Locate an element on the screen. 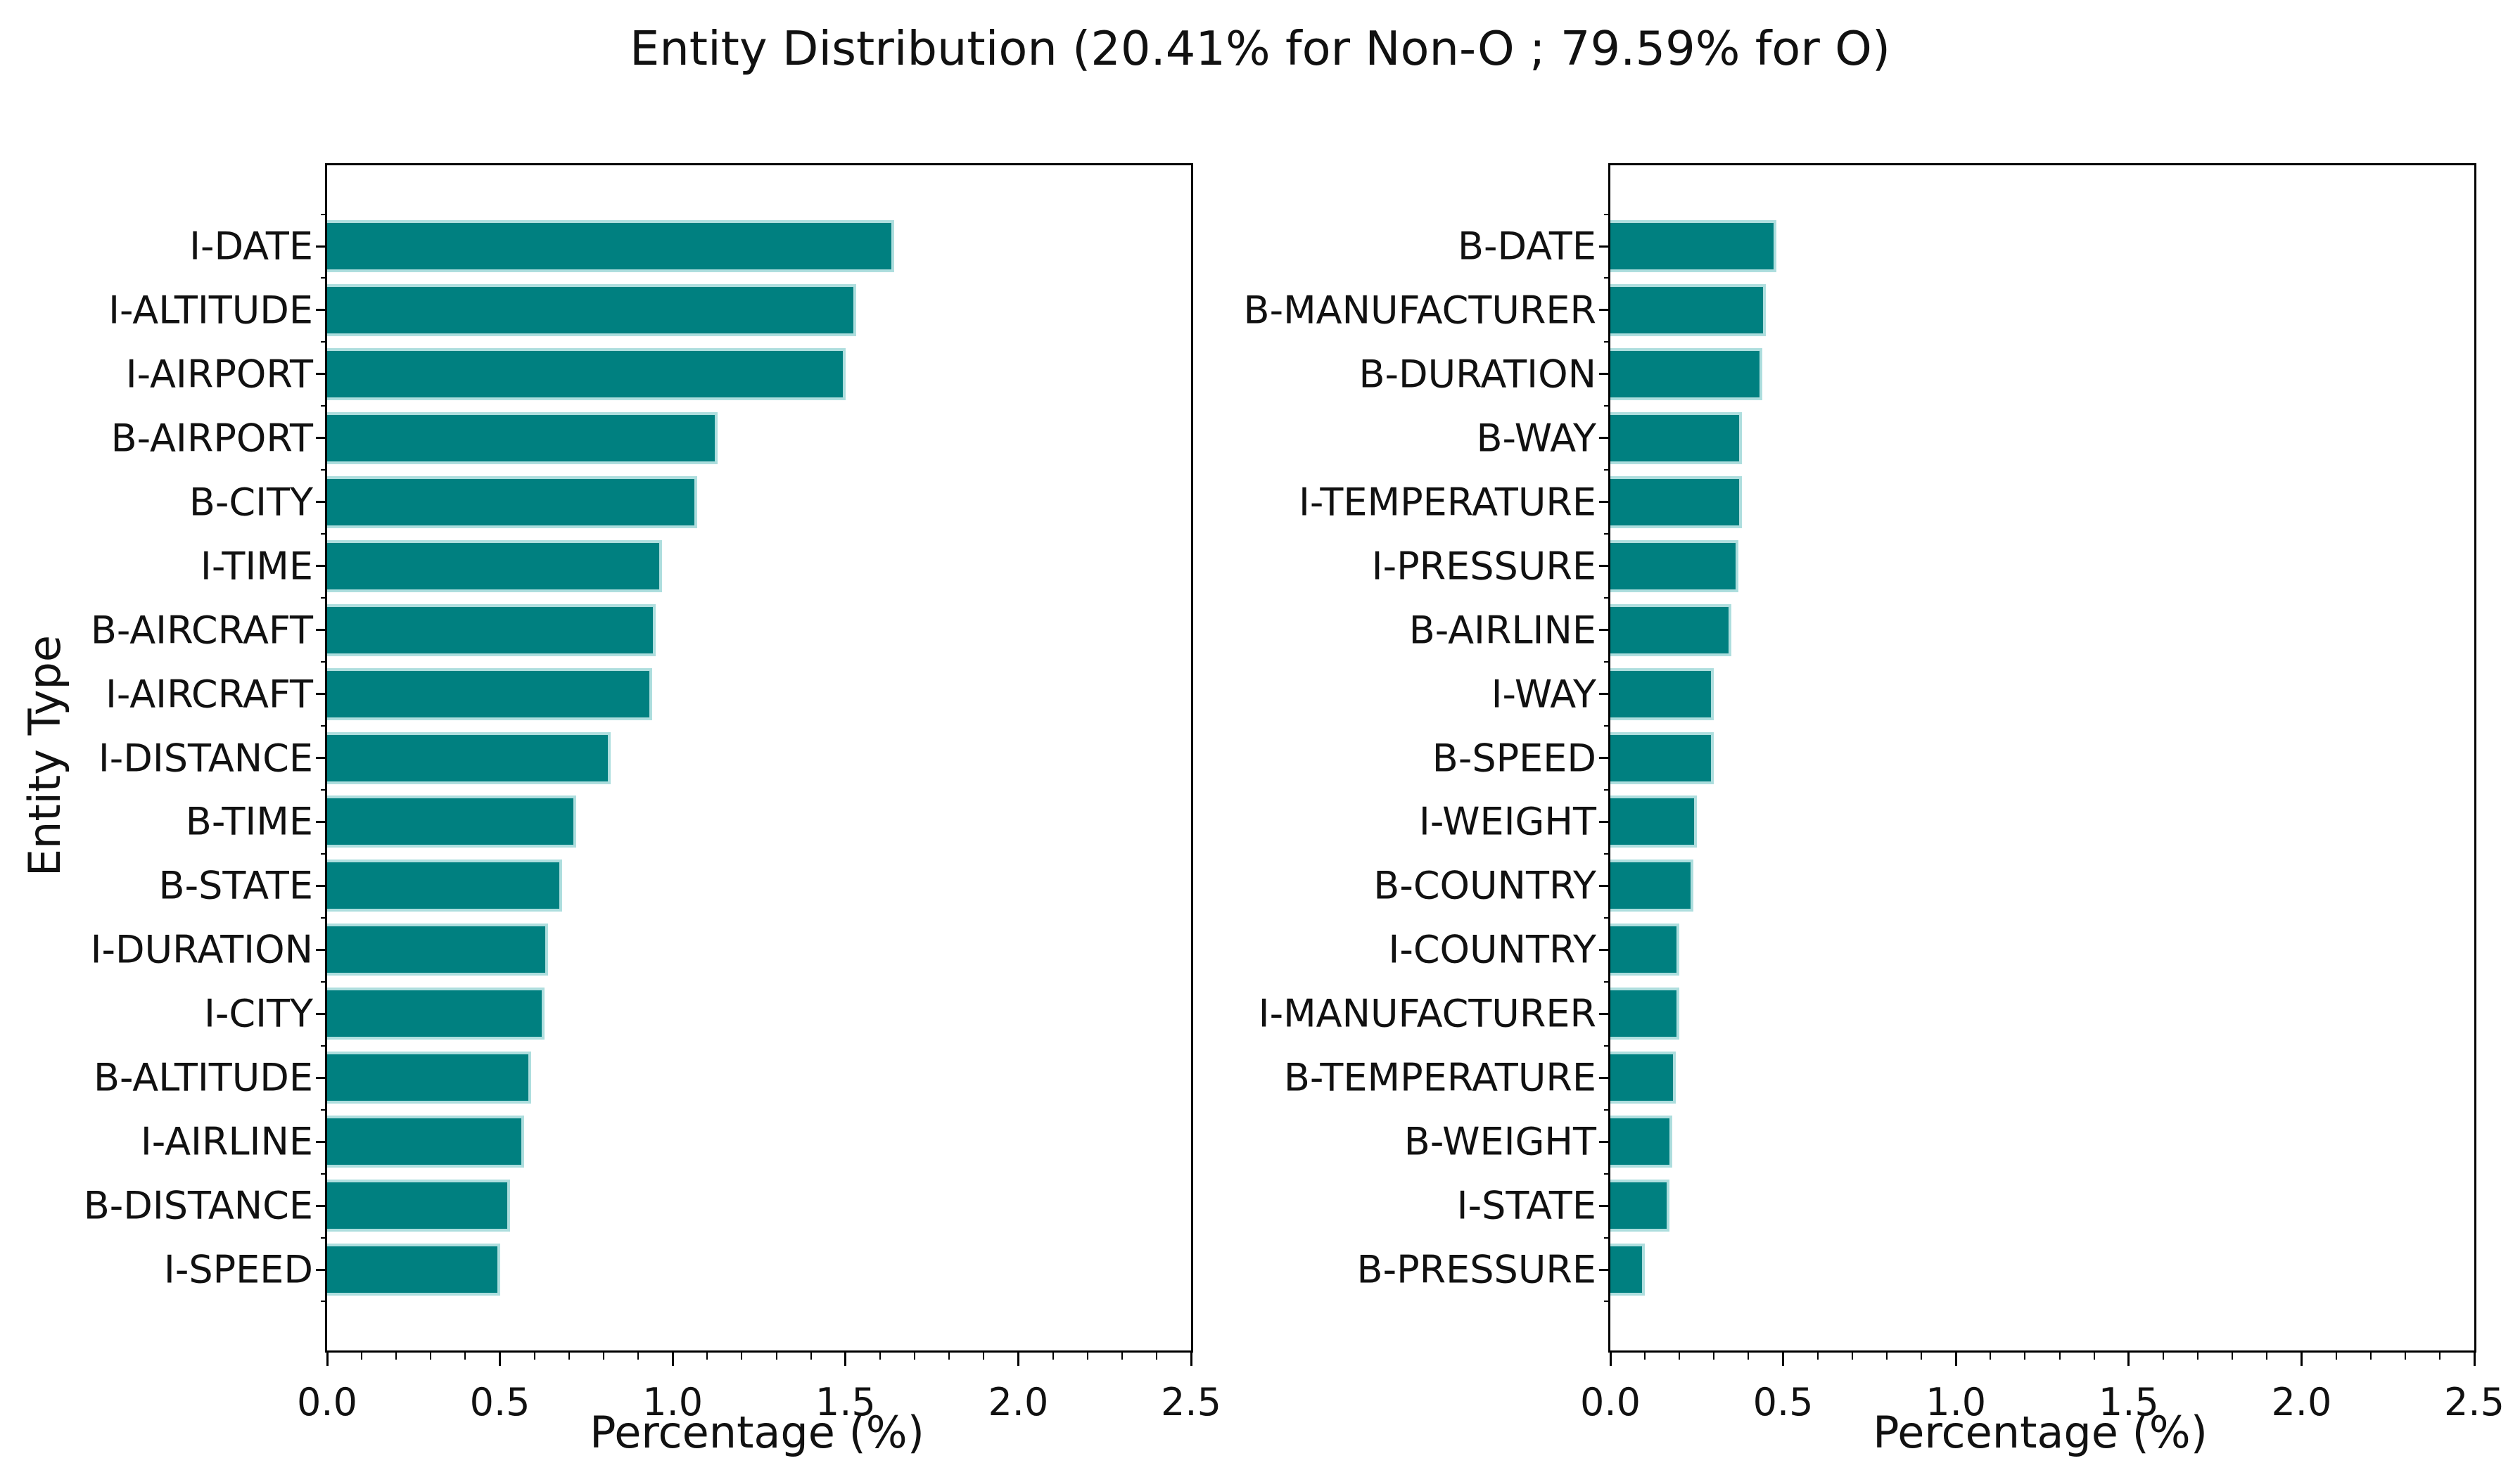  x-axis-title-left: Percentage (%) is located at coordinates (757, 1432).